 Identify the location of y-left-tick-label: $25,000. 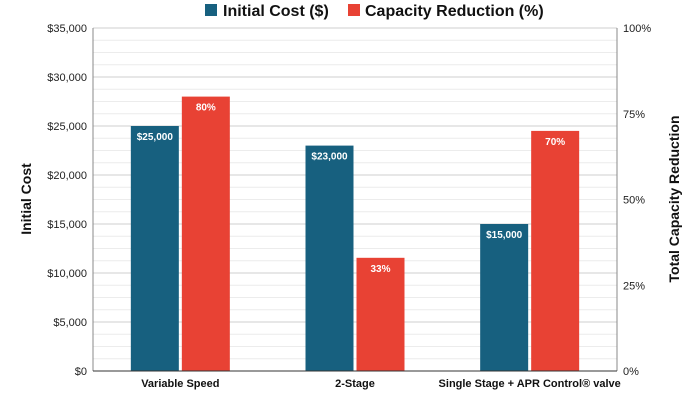
(67, 127).